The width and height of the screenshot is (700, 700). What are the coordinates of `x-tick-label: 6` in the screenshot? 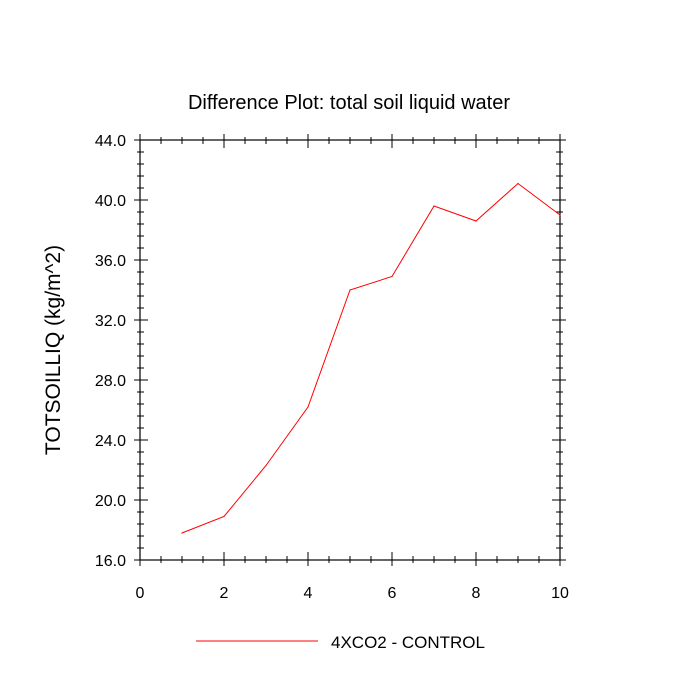 It's located at (392, 593).